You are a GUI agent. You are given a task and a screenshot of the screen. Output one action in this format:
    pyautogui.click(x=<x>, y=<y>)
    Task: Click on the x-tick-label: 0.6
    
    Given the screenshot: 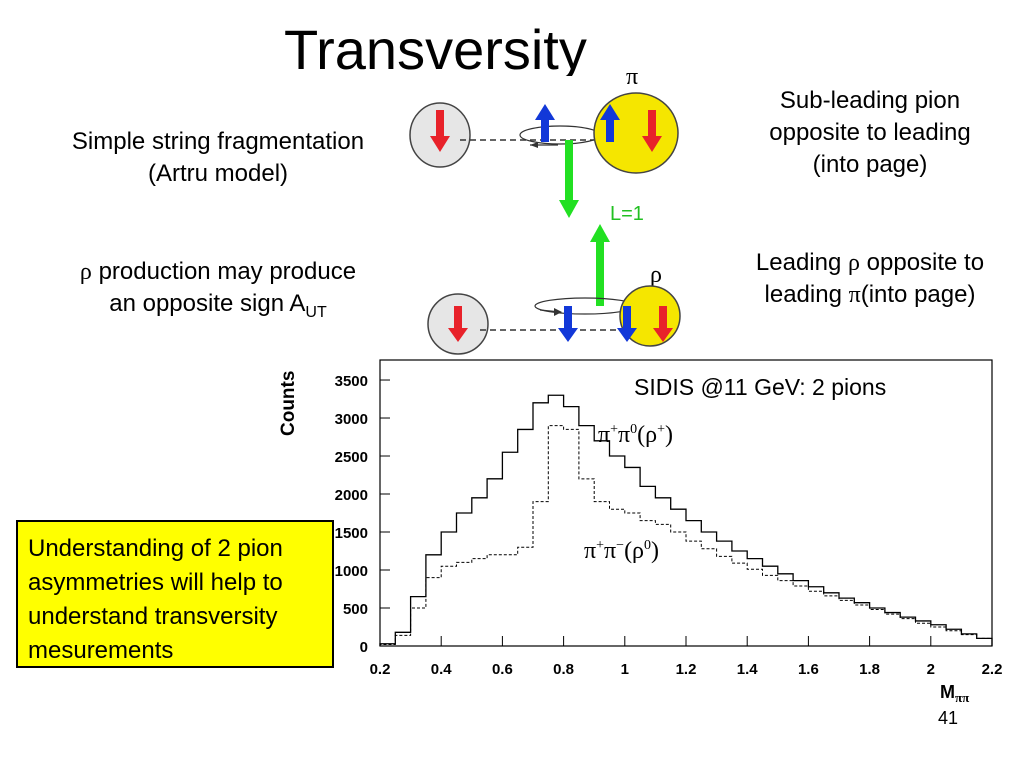 What is the action you would take?
    pyautogui.click(x=502, y=669)
    